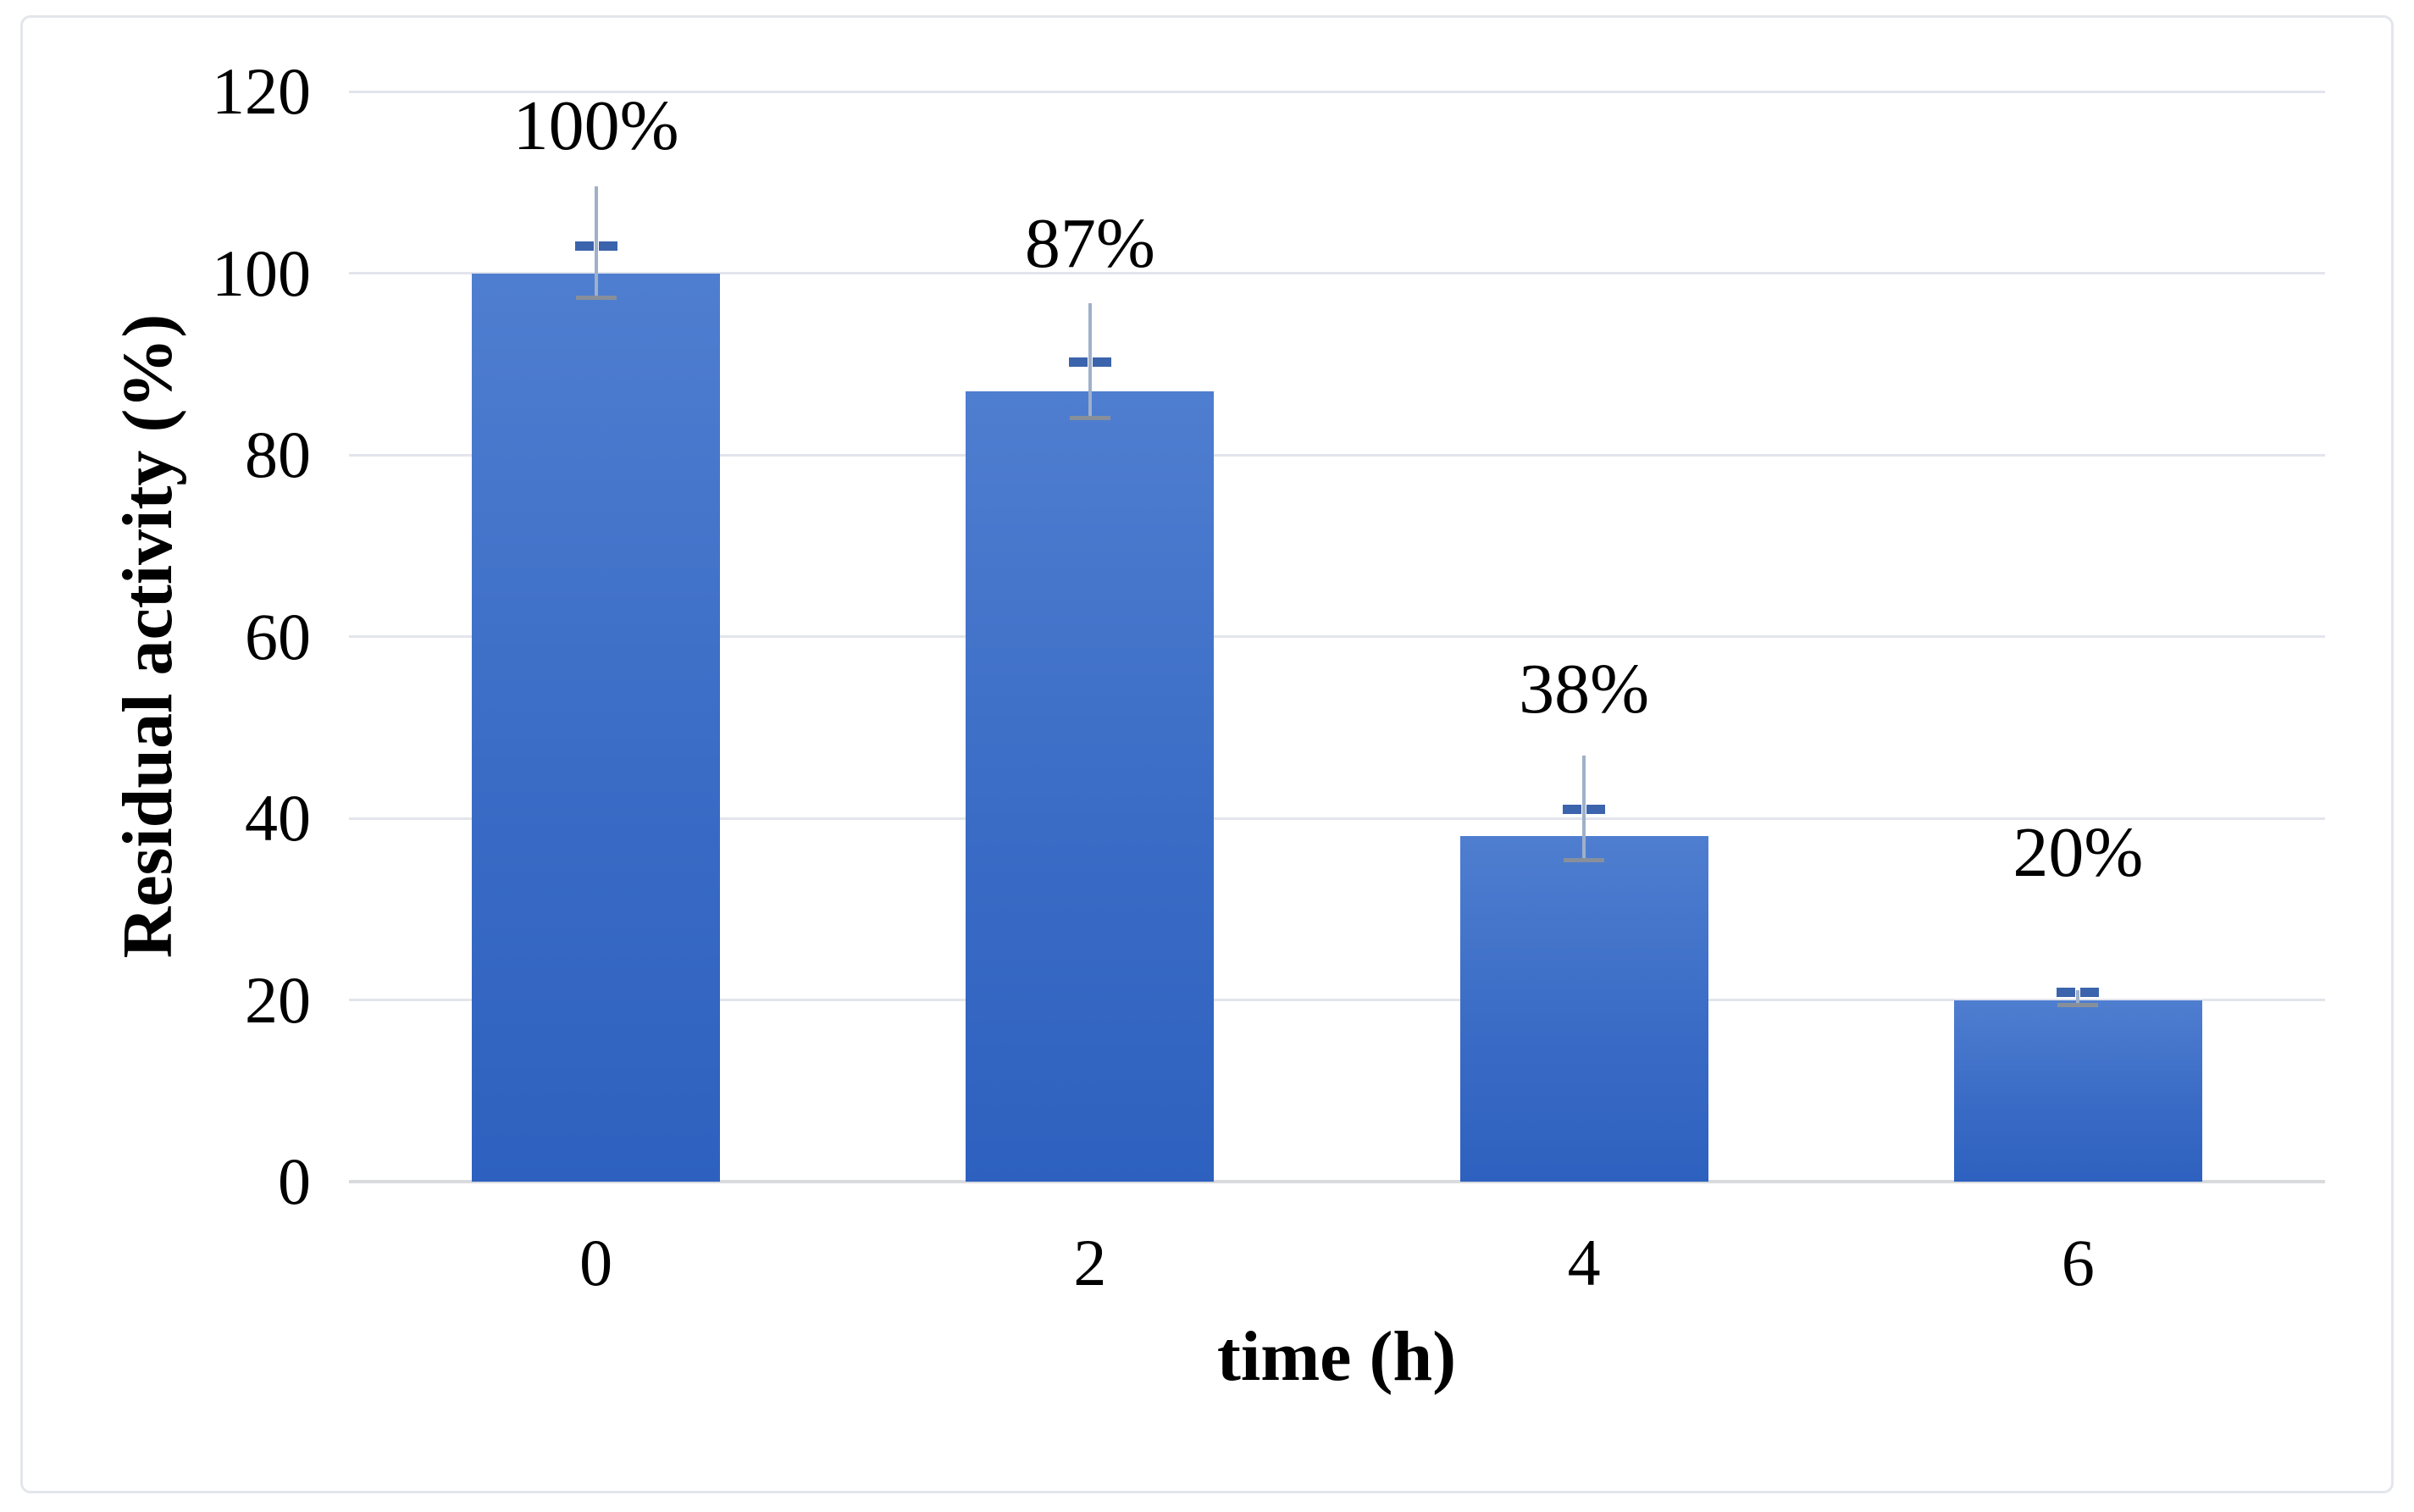 This screenshot has height=1512, width=2414. I want to click on y-axis-title: Residual activity (%), so click(147, 636).